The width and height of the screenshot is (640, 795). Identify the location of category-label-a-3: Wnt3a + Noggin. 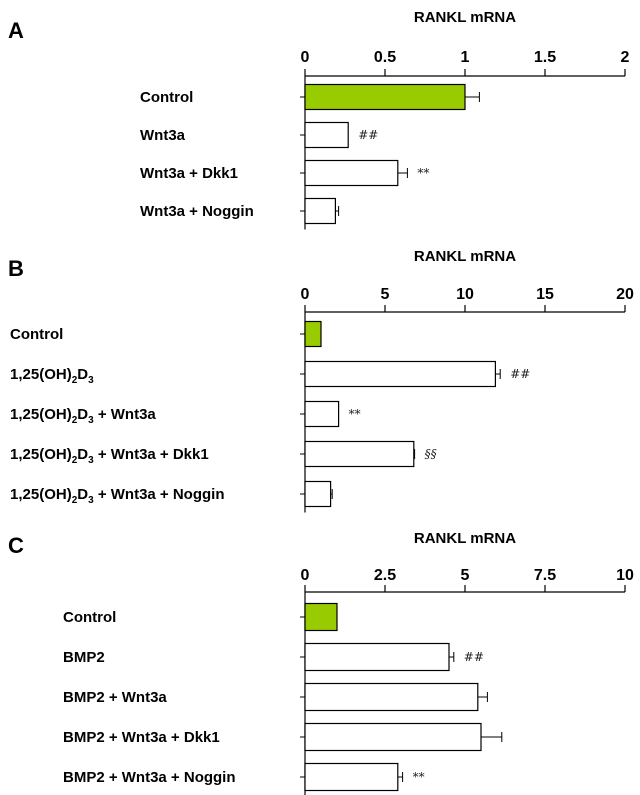
(197, 211).